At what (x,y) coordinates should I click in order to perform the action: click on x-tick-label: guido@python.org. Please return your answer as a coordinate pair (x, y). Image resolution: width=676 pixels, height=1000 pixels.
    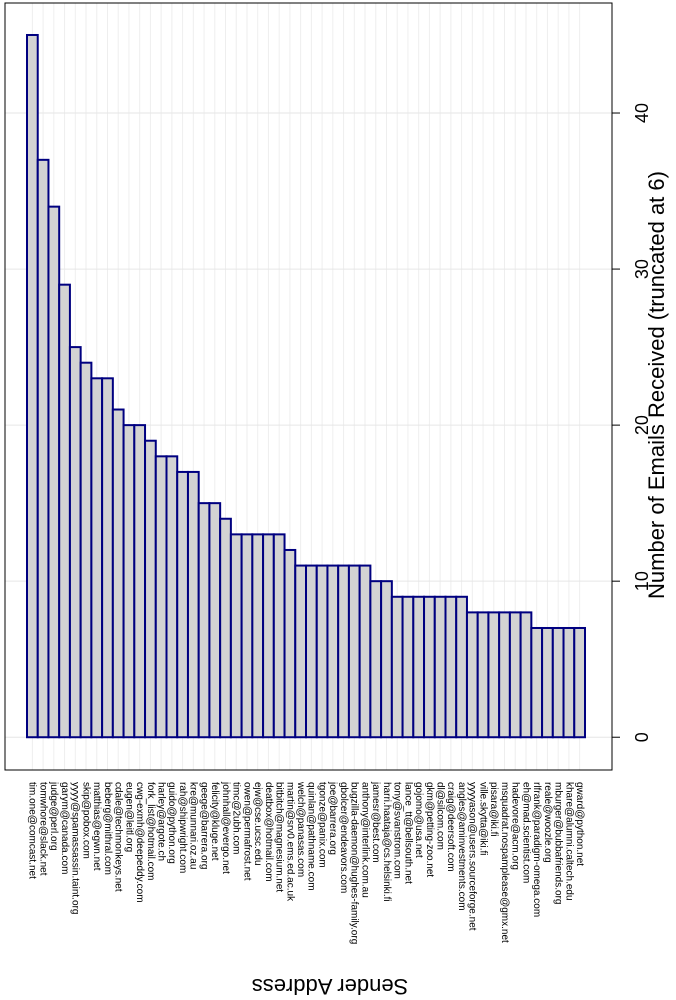
    Looking at the image, I should click on (171, 823).